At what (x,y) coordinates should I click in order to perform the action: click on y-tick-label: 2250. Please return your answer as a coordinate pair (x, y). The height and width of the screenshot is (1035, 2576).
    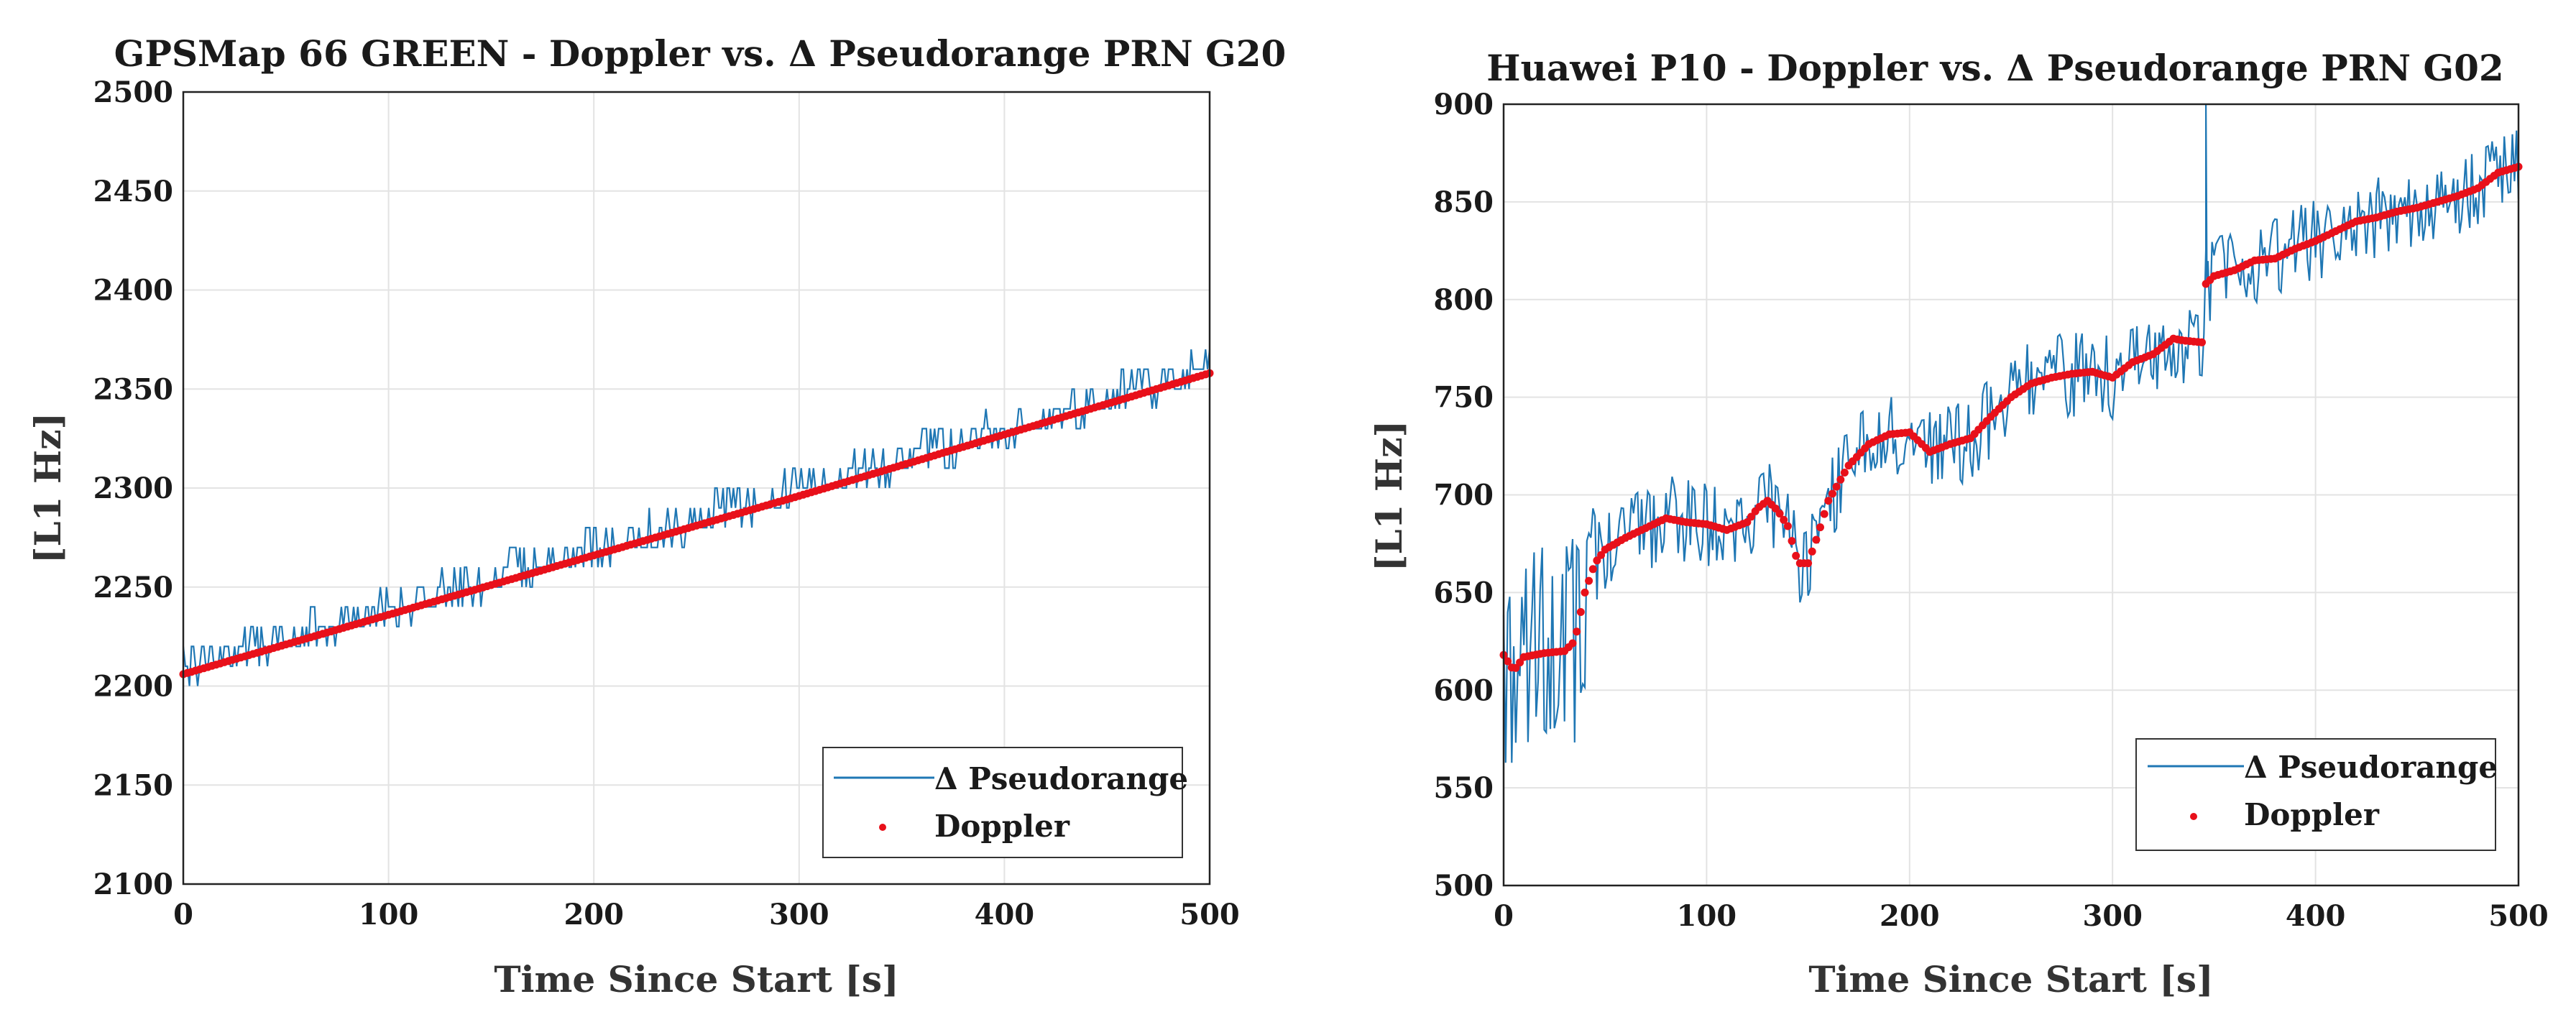
    Looking at the image, I should click on (133, 587).